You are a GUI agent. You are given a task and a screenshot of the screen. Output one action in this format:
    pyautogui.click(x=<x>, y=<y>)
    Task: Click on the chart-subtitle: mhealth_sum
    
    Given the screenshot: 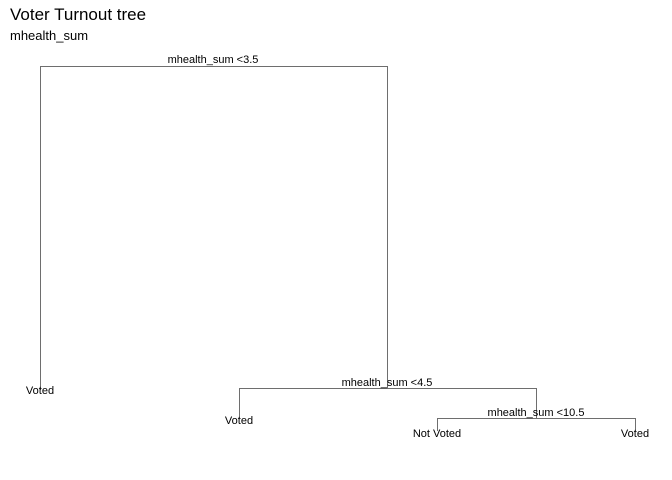 What is the action you would take?
    pyautogui.click(x=49, y=35)
    